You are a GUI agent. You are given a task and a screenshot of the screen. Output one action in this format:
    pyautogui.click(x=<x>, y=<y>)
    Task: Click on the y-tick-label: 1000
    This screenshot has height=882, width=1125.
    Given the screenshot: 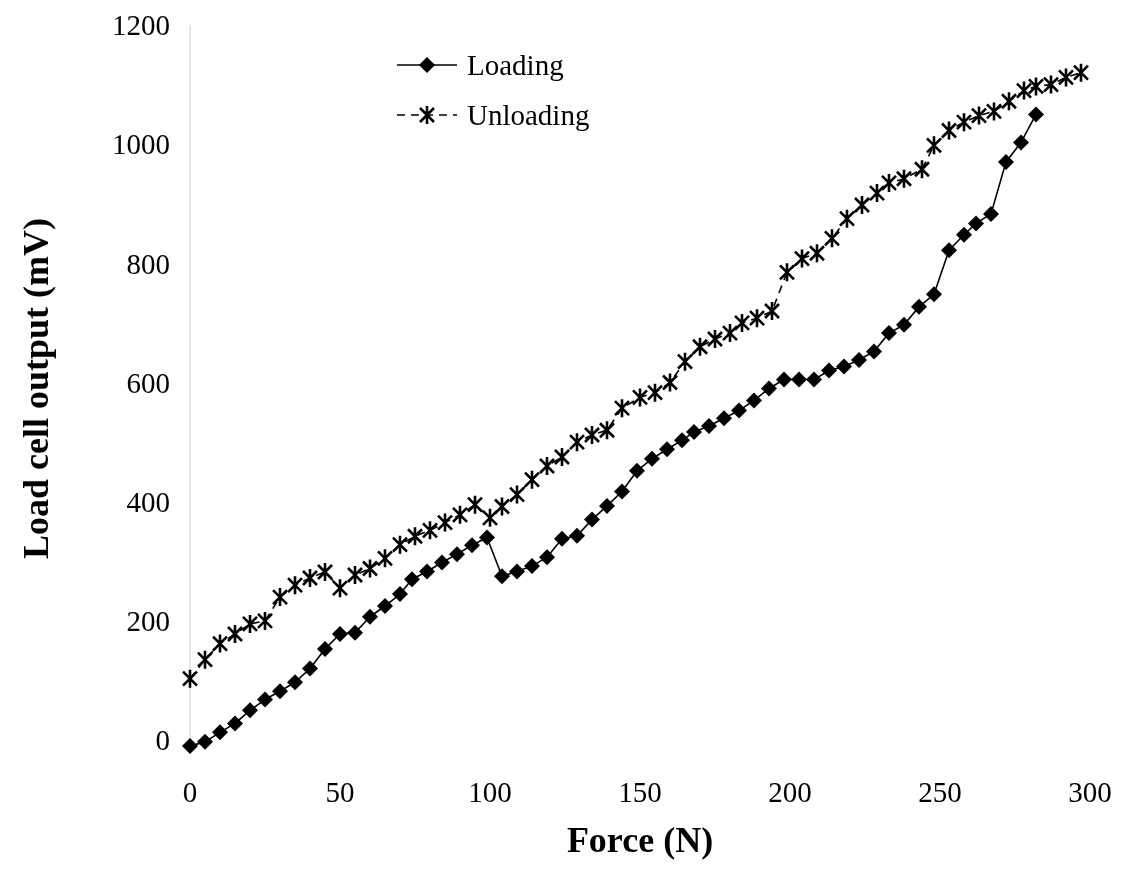 What is the action you would take?
    pyautogui.click(x=141, y=144)
    